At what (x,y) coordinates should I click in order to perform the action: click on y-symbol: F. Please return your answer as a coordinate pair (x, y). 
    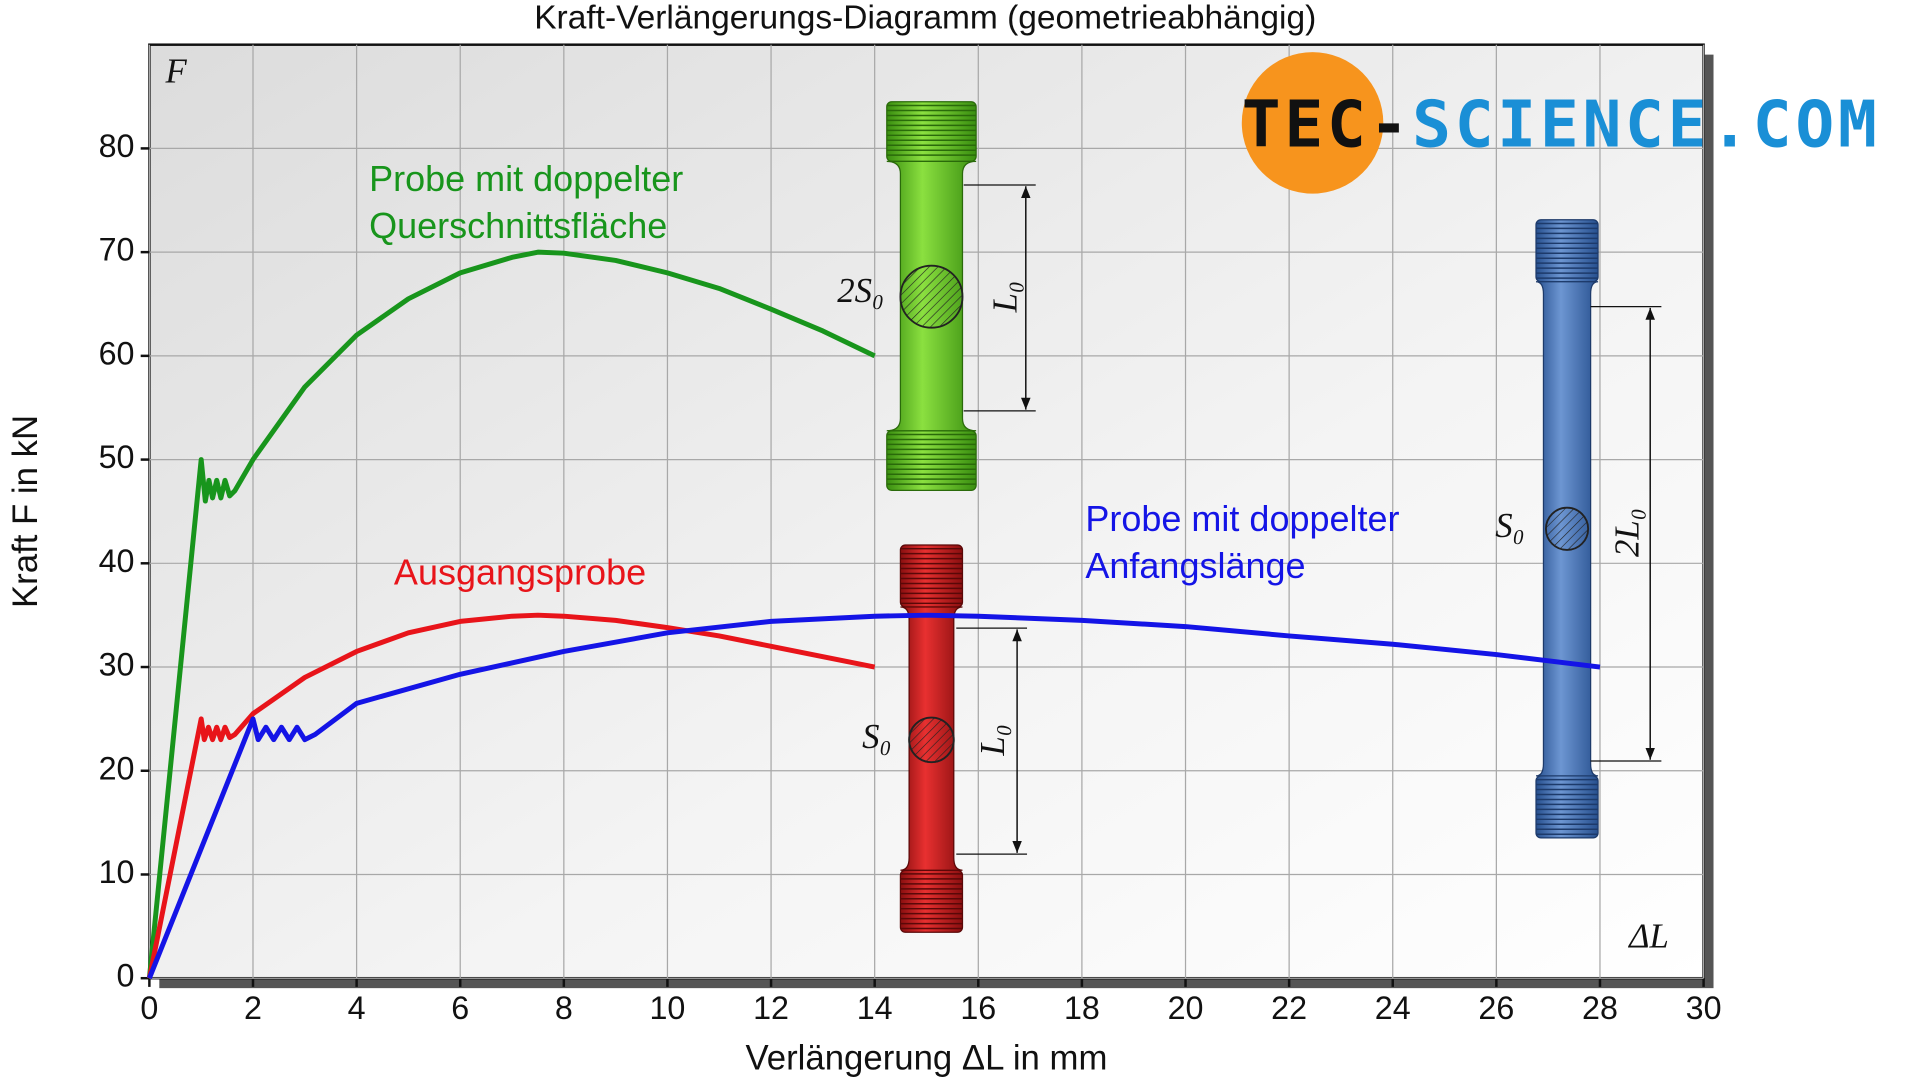
    Looking at the image, I should click on (176, 70).